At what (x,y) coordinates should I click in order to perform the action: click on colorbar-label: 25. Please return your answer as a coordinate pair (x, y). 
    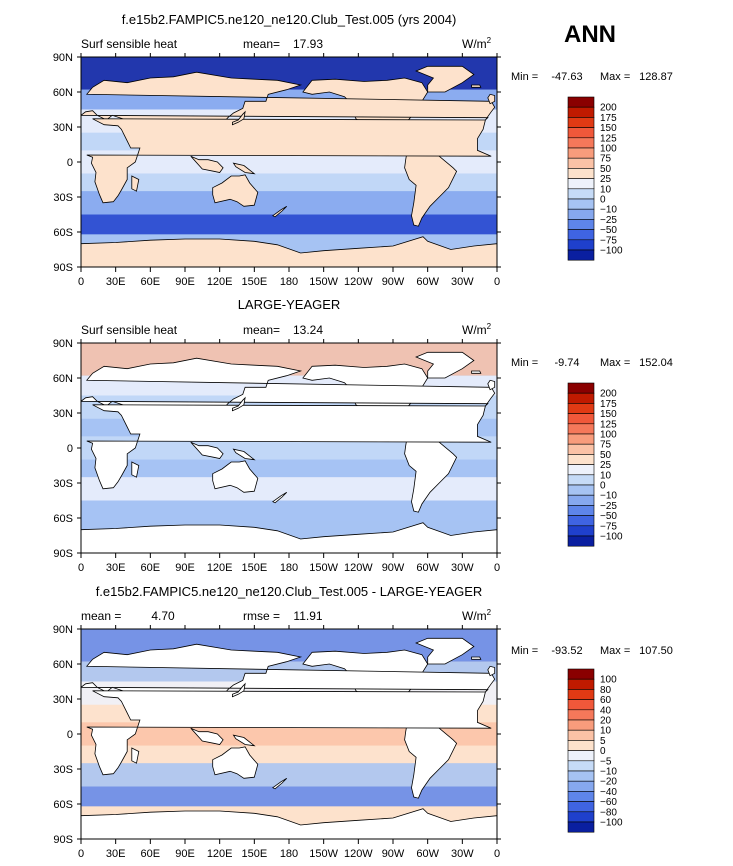
    Looking at the image, I should click on (606, 465).